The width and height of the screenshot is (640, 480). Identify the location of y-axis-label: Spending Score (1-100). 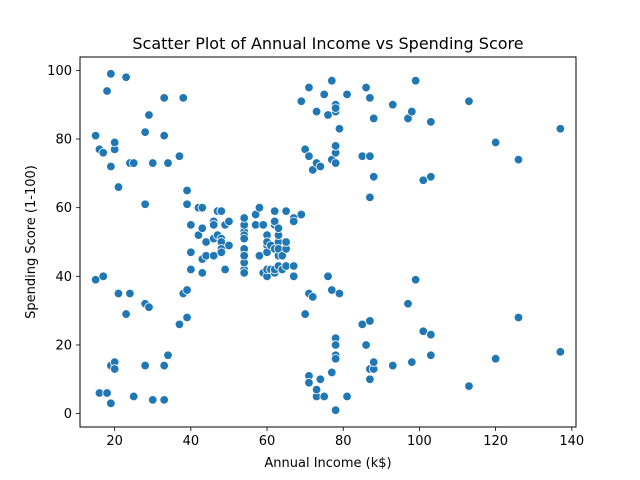
(31, 242).